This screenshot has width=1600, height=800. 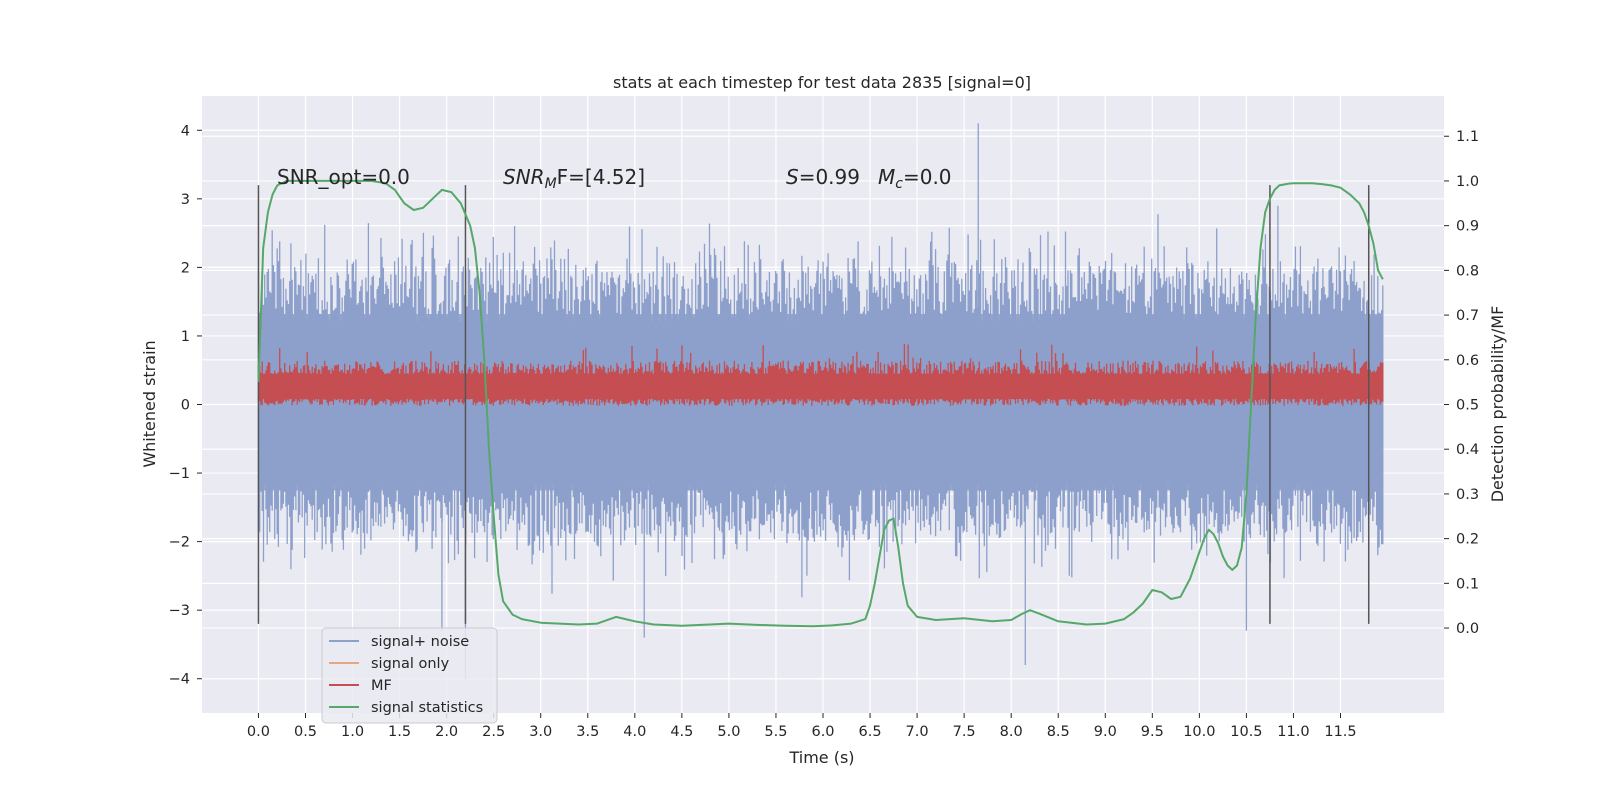 What do you see at coordinates (1011, 732) in the screenshot?
I see `x-tick-label: 8.0` at bounding box center [1011, 732].